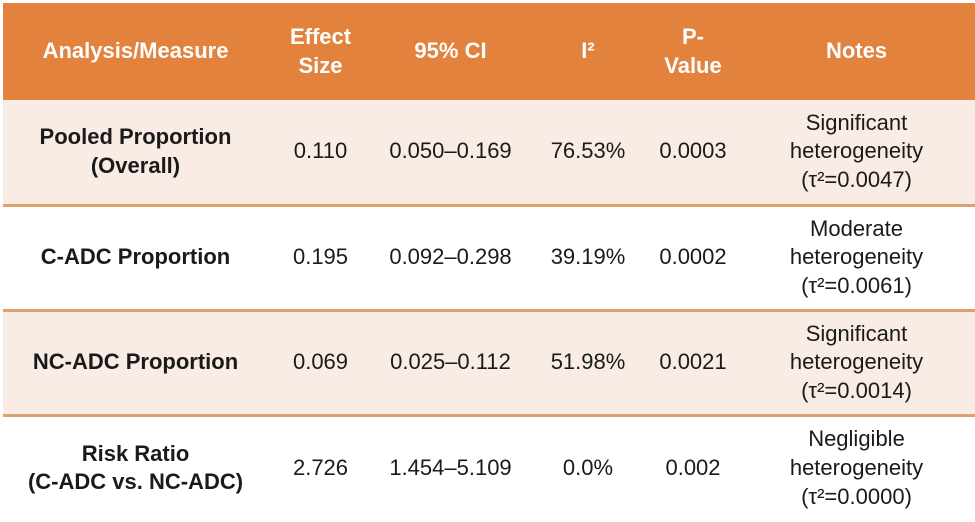  What do you see at coordinates (856, 256) in the screenshot?
I see `cell-notes: Moderate heterogeneity (τ²=0.0061)` at bounding box center [856, 256].